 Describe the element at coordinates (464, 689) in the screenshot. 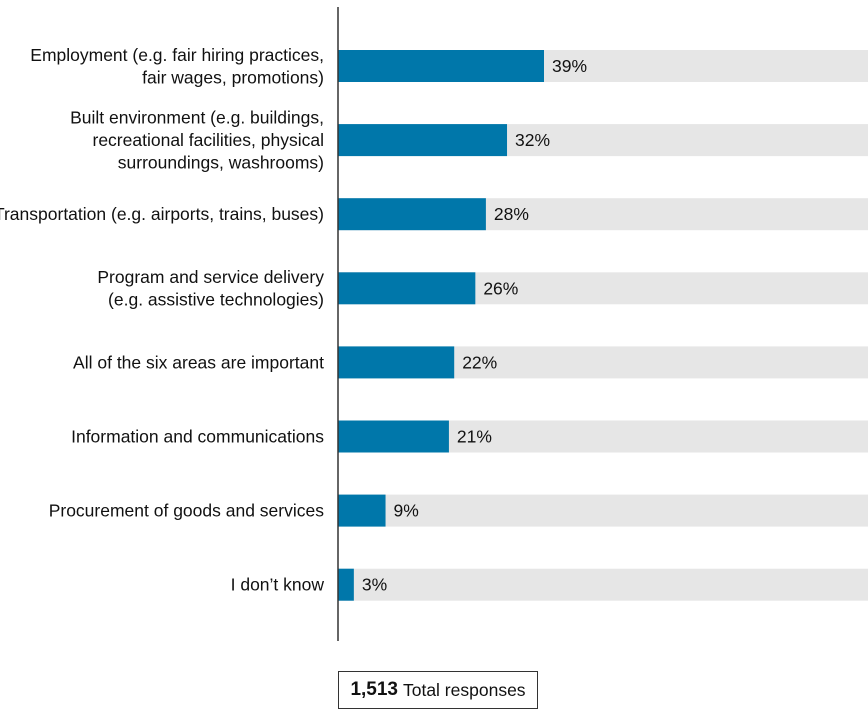

I see `total-responses-label: Total responses` at that location.